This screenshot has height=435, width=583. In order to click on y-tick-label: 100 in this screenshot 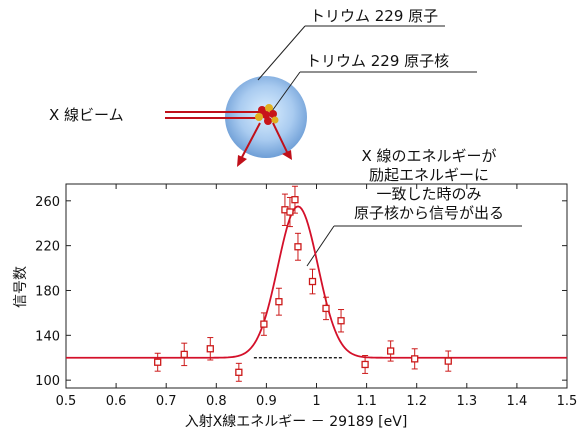, I will do `click(47, 381)`.